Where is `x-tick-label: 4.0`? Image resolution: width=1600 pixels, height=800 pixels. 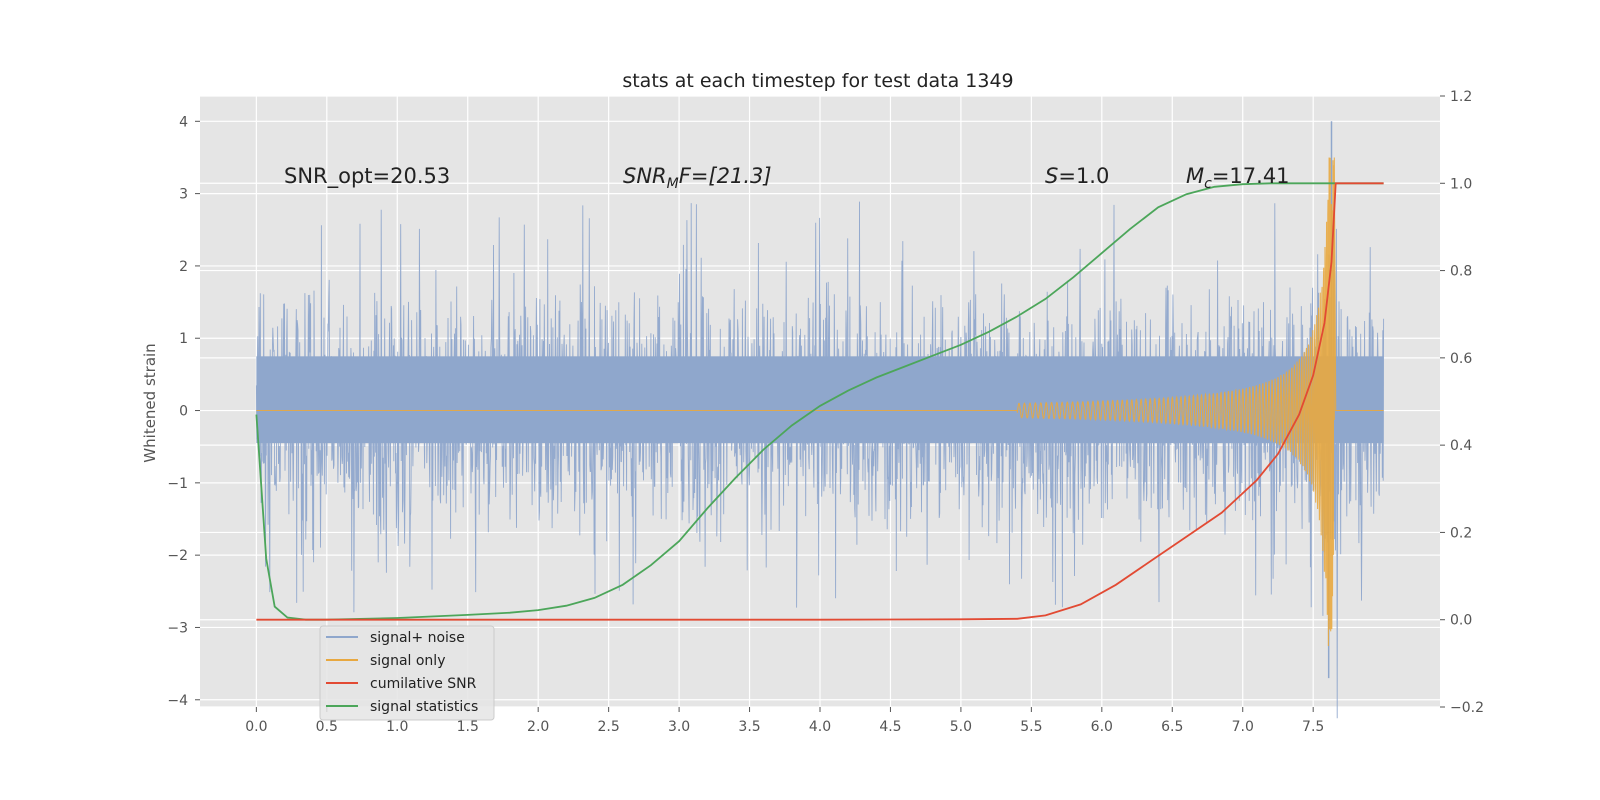
x-tick-label: 4.0 is located at coordinates (820, 727).